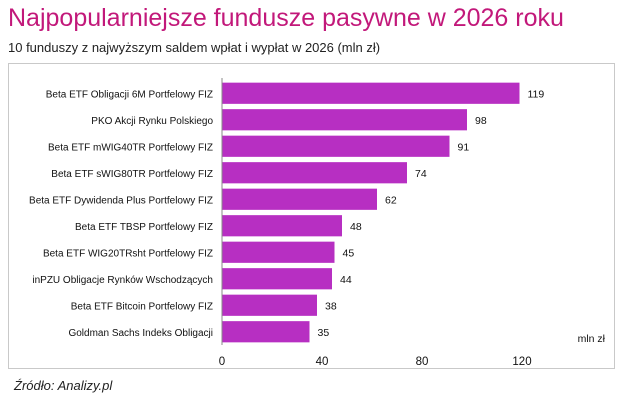 The image size is (625, 400). Describe the element at coordinates (144, 227) in the screenshot. I see `category-label: Beta ETF TBSP Portfelowy FIZ` at that location.